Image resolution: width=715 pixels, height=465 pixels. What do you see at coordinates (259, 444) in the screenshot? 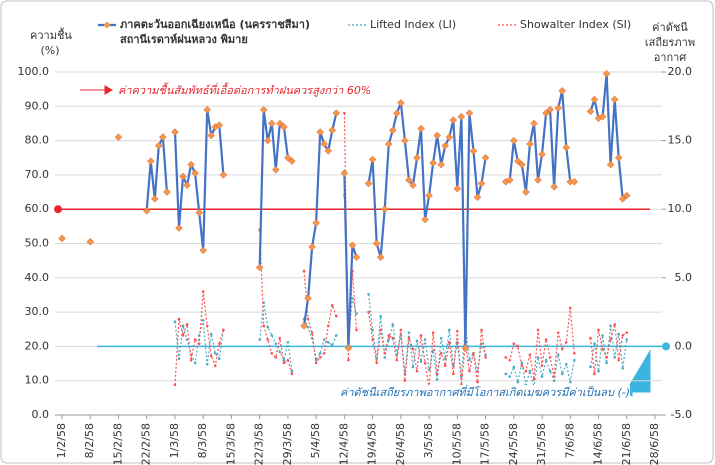
I see `x-tick-label: 22/3/58` at bounding box center [259, 444].